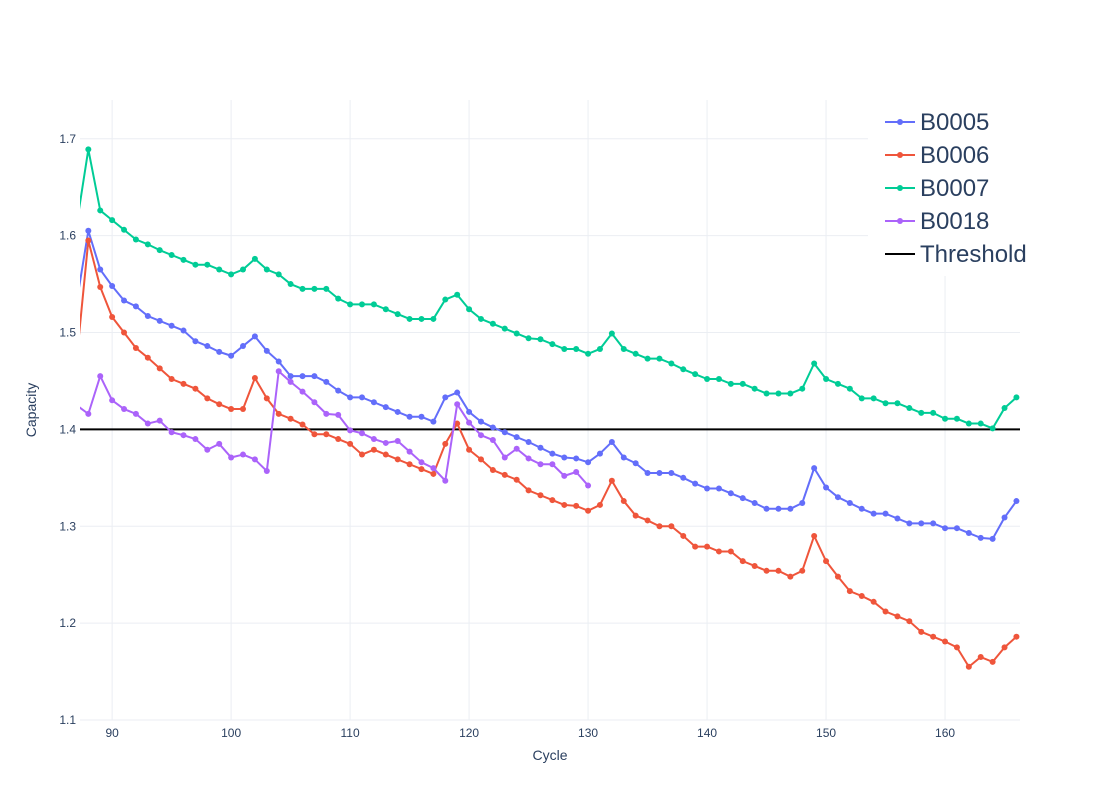 This screenshot has width=1100, height=800. Describe the element at coordinates (67, 139) in the screenshot. I see `y-tick-label: 1.7` at that location.